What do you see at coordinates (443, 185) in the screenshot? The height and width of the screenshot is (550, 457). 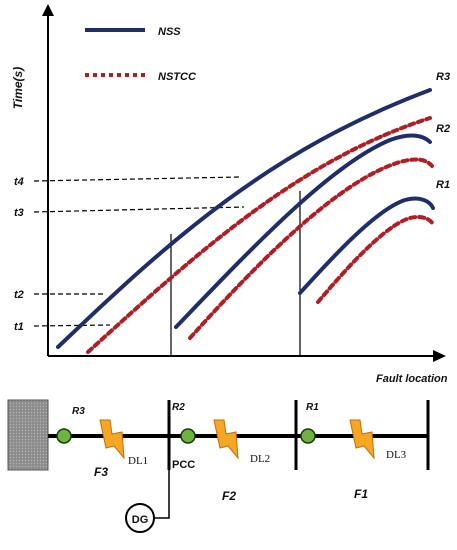 I see `curve-label-r1: R1` at bounding box center [443, 185].